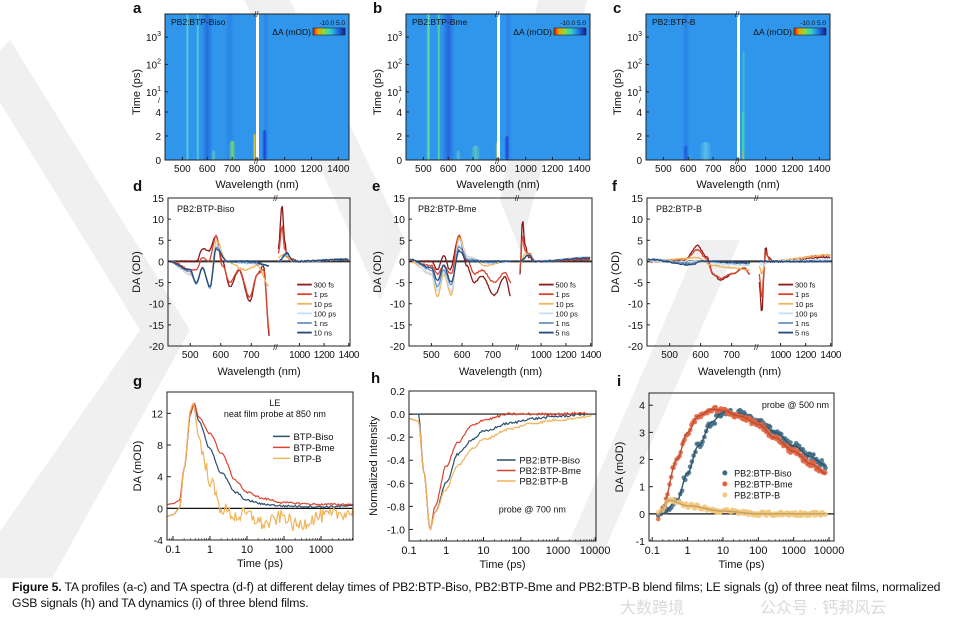  I want to click on x-tick-label: 800, so click(498, 169).